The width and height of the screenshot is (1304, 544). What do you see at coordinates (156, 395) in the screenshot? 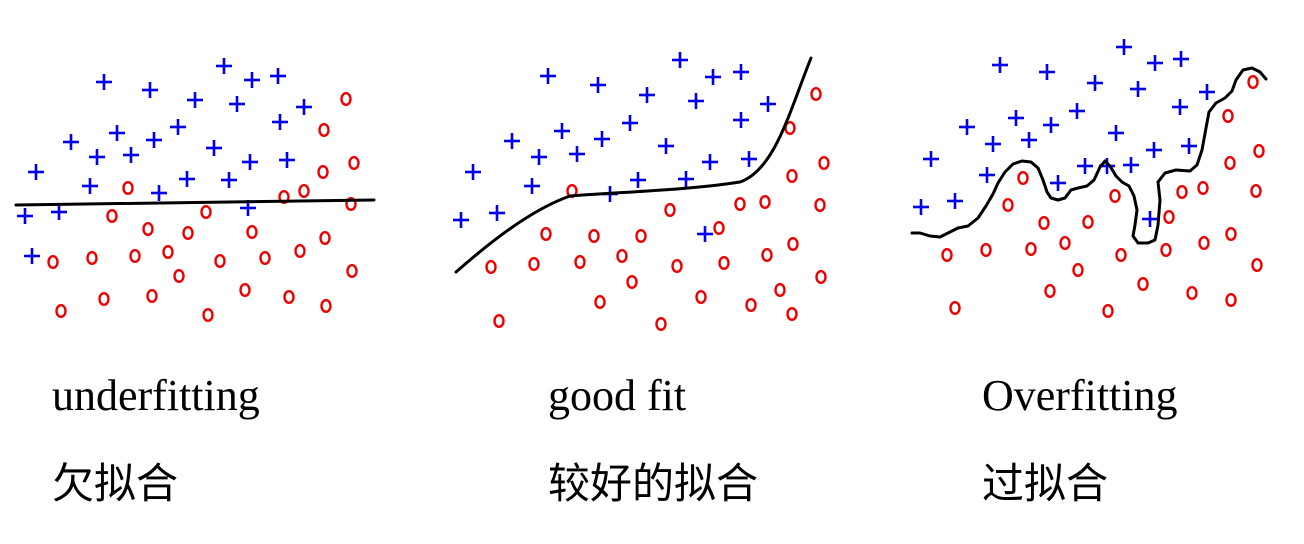
I see `caption-english: underfitting` at bounding box center [156, 395].